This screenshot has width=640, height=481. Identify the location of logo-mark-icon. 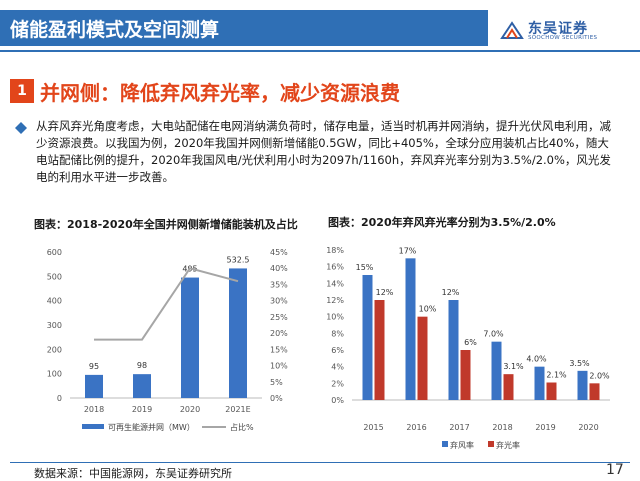
(512, 31).